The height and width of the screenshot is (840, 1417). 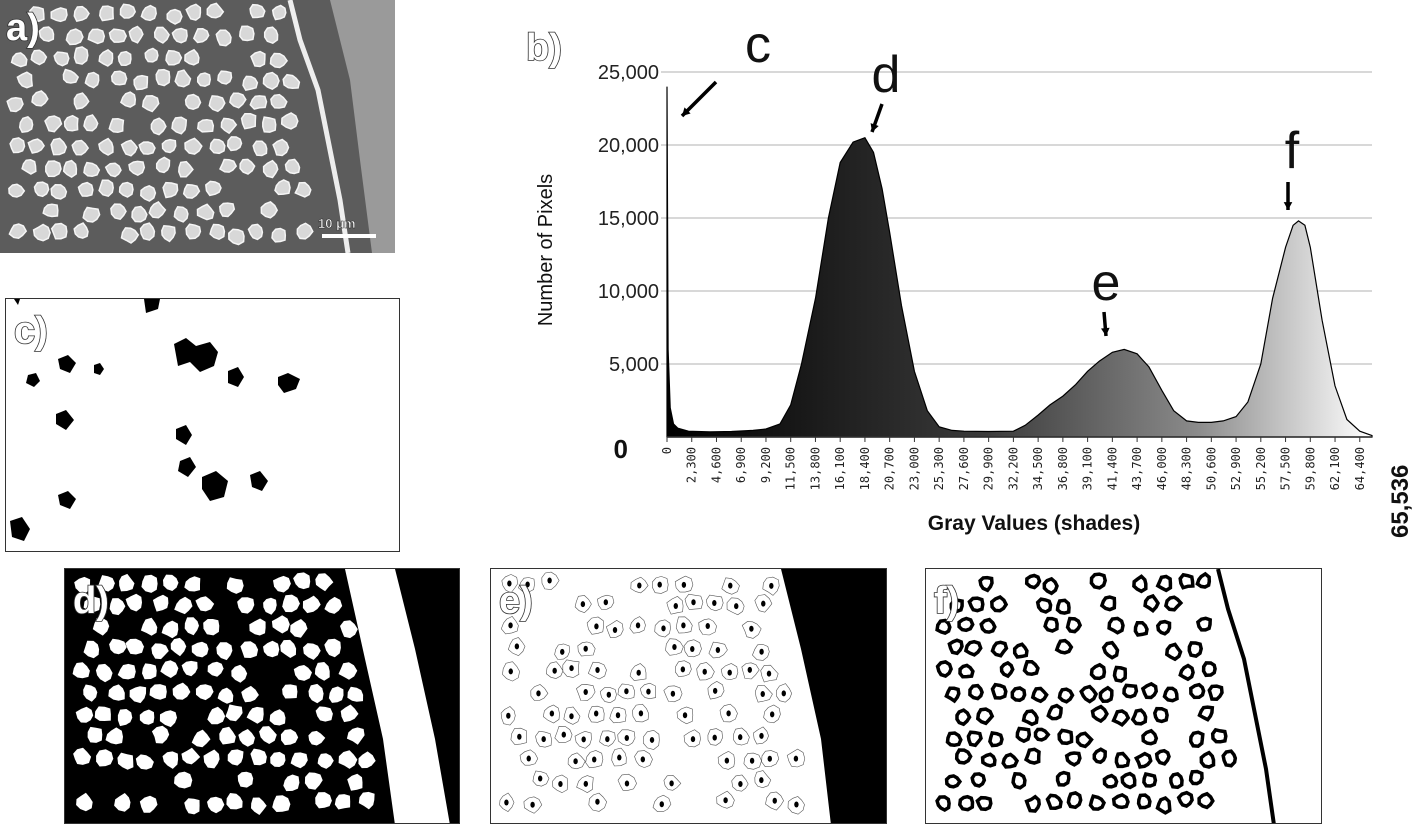 I want to click on x-tick-label: 18,400, so click(x=865, y=468).